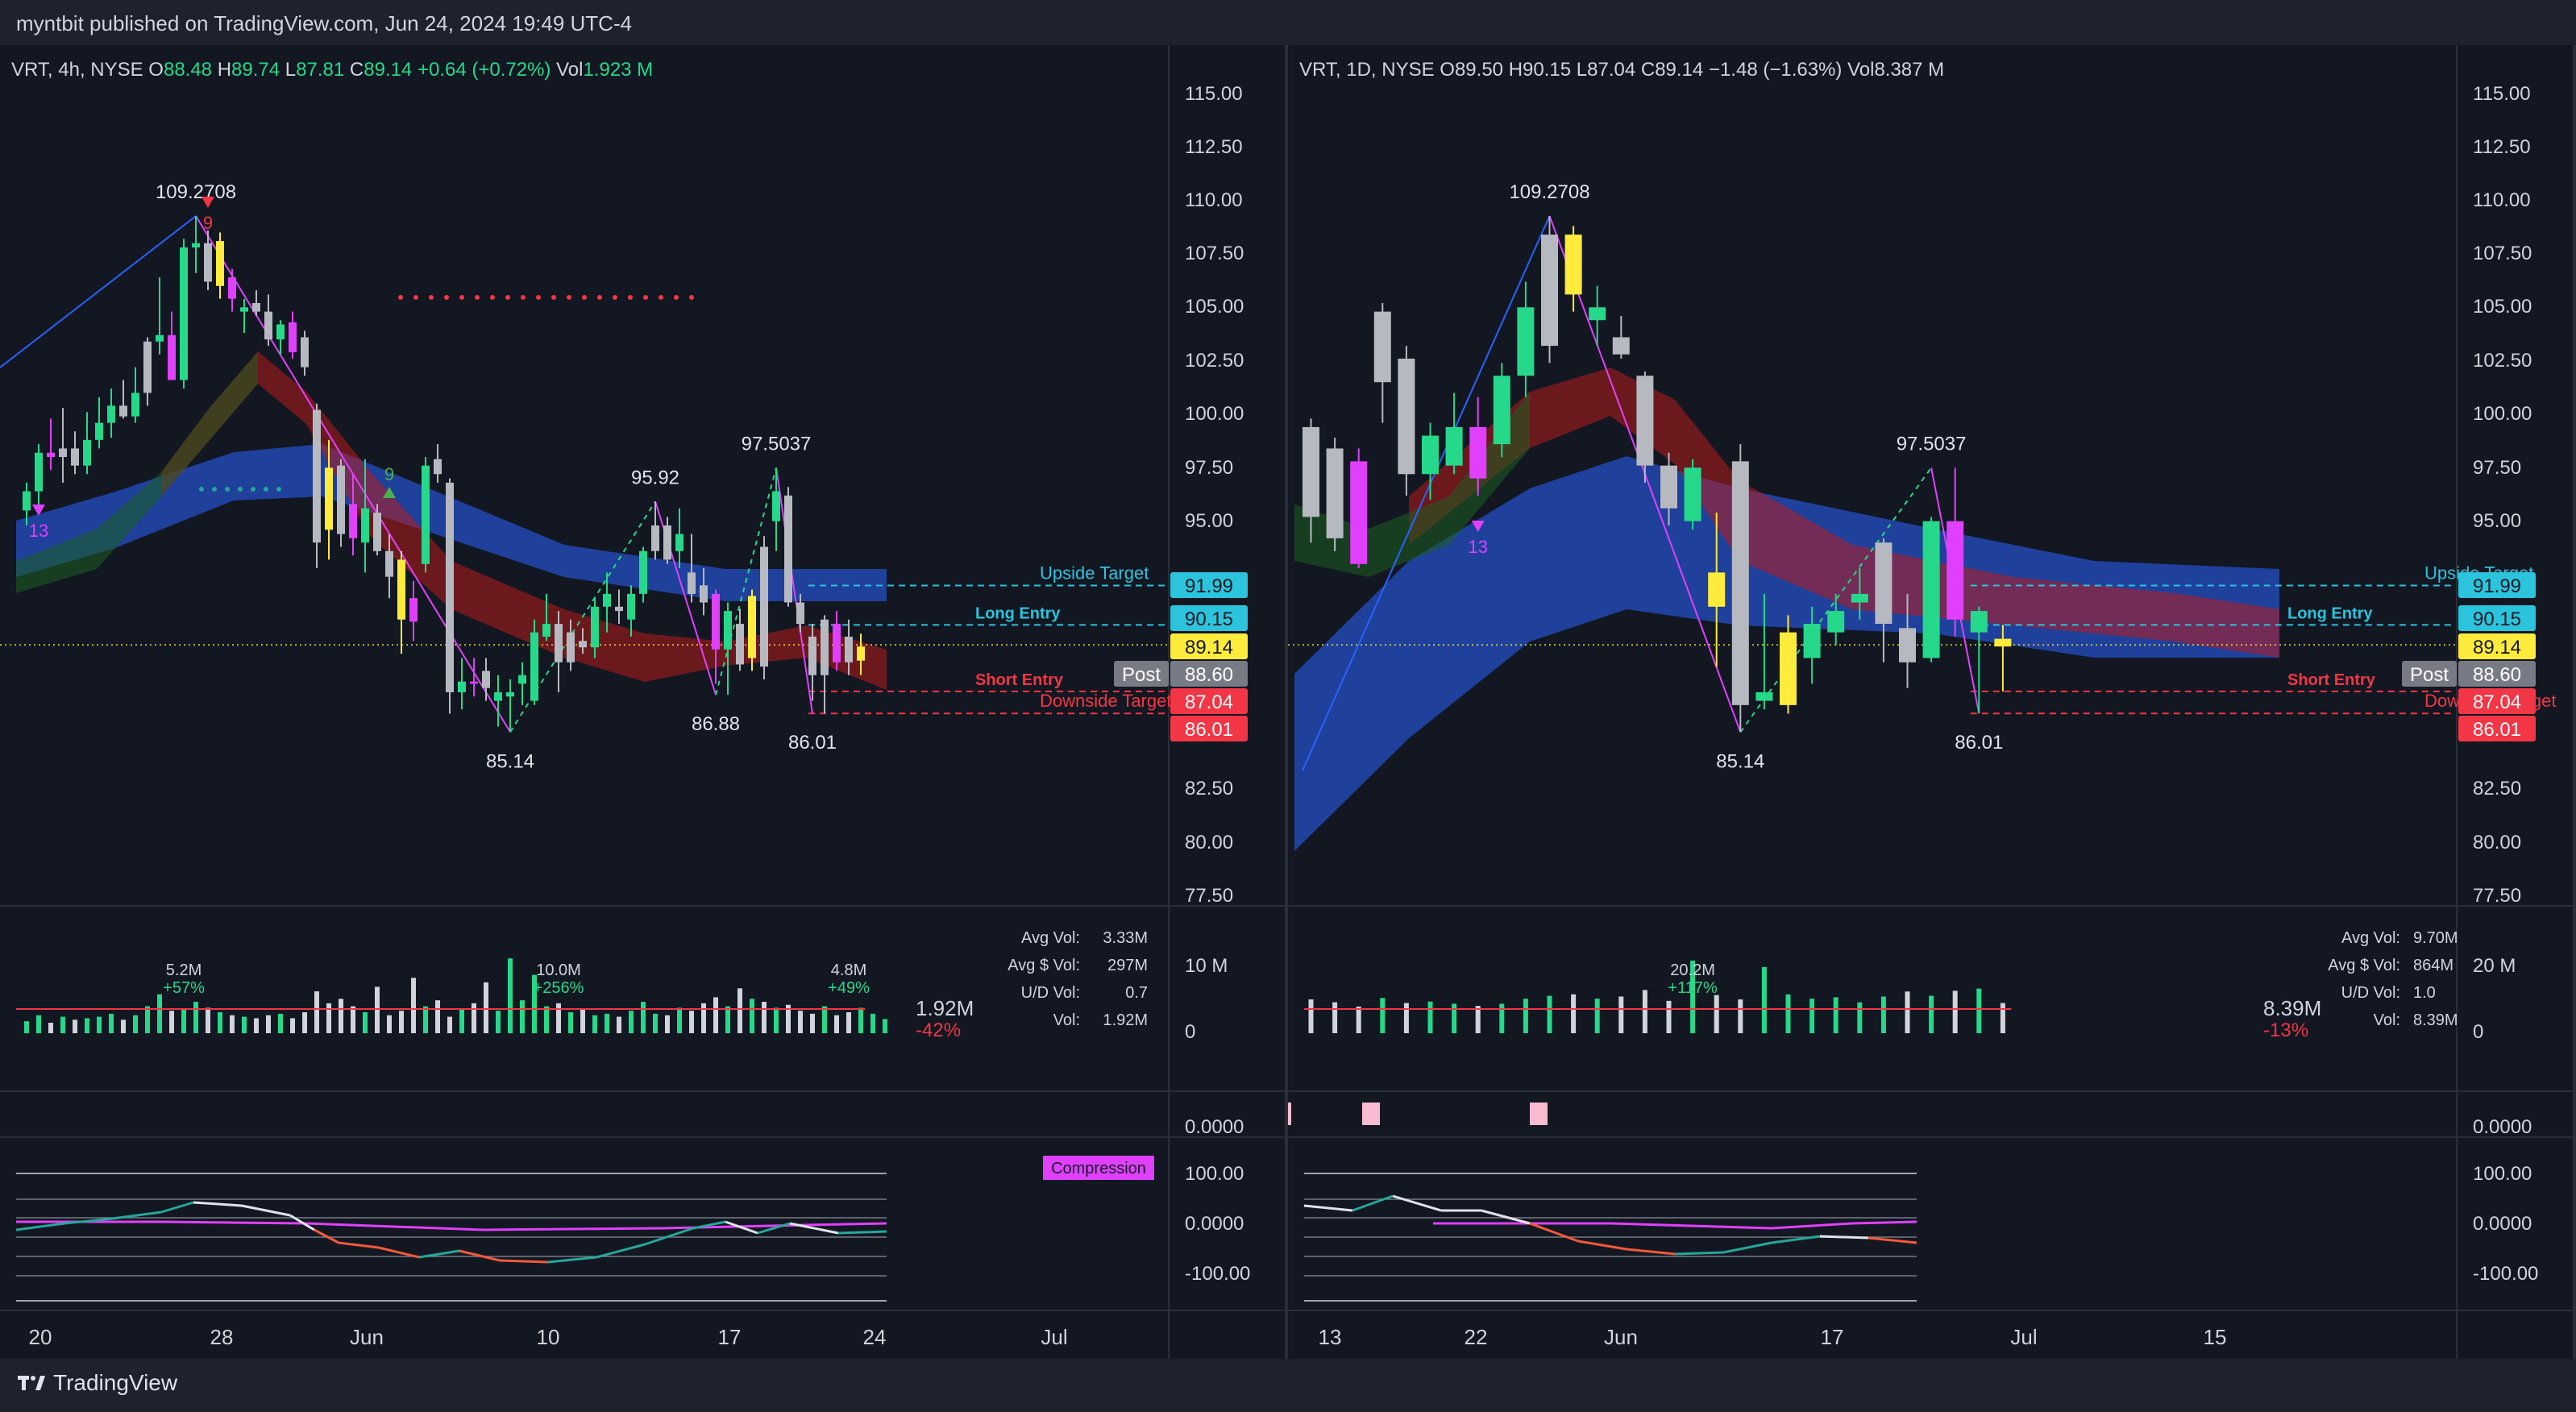 This screenshot has height=1412, width=2576. I want to click on price-tag-value: 91.99, so click(1209, 586).